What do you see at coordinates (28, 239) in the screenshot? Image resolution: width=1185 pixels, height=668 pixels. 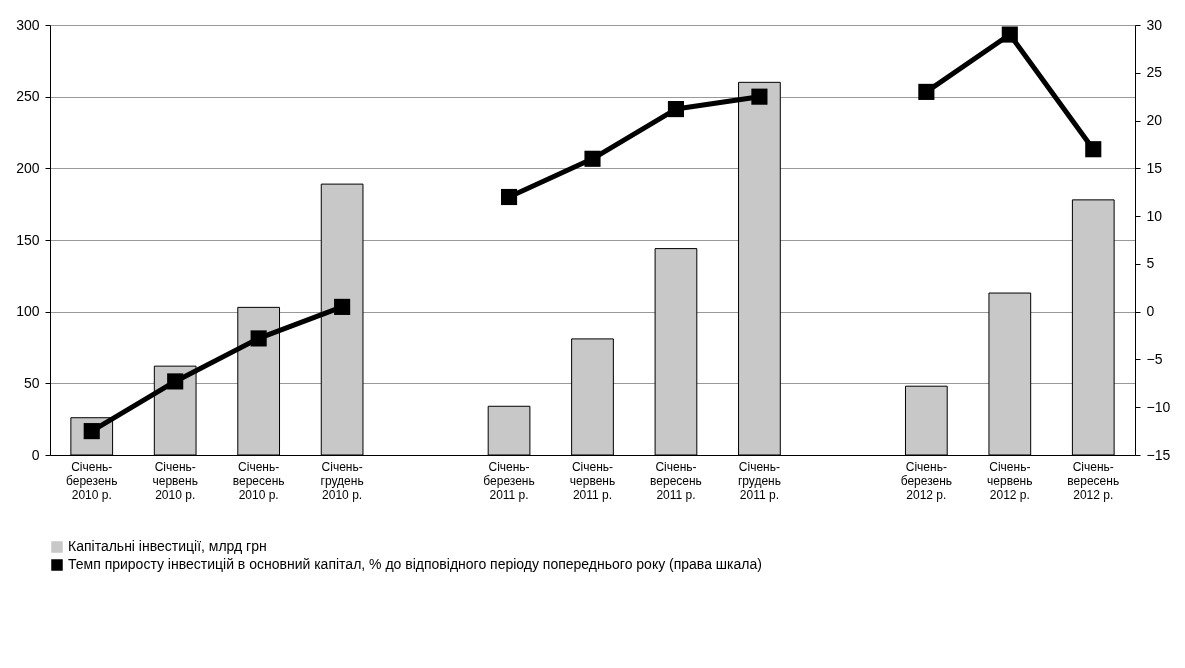 I see `y-tick-label: 150` at bounding box center [28, 239].